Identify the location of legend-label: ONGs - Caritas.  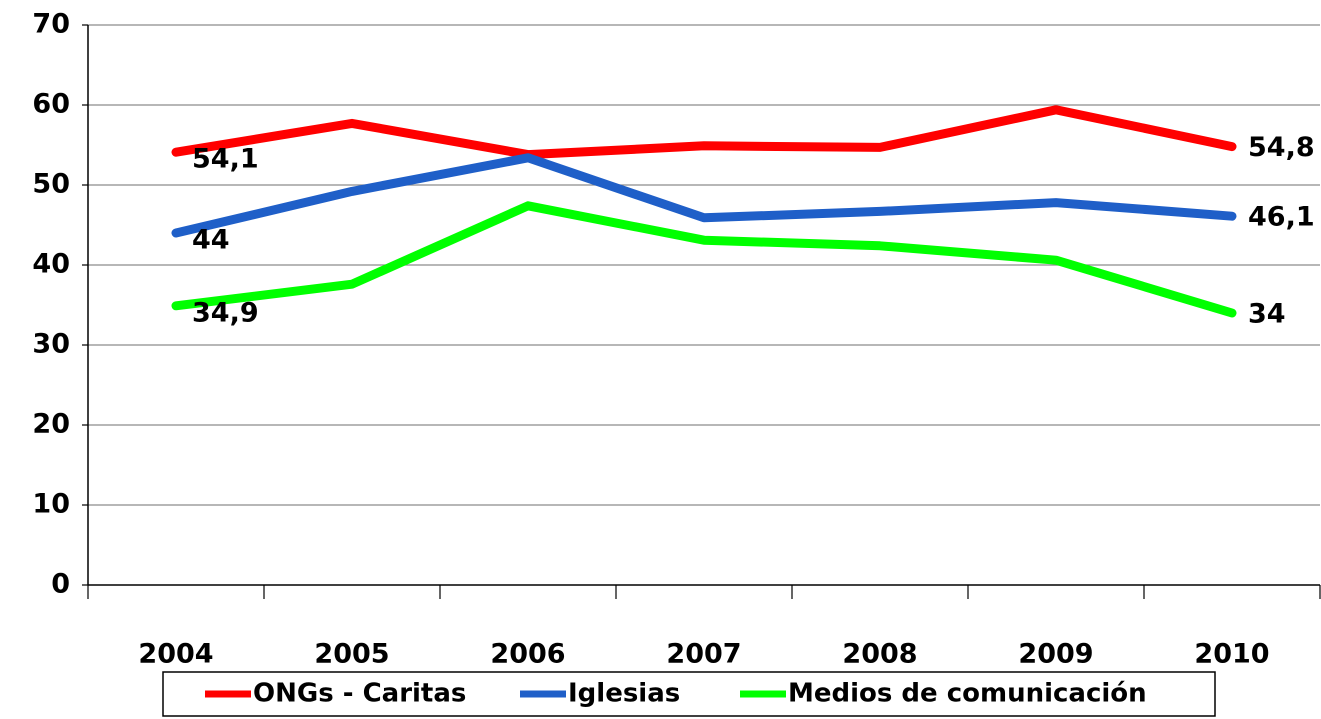
(359, 694).